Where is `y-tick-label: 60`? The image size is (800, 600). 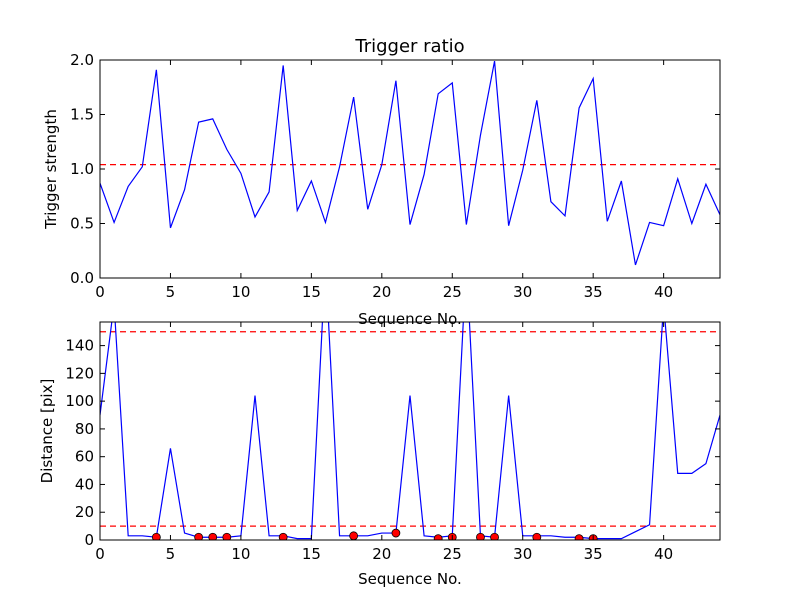
y-tick-label: 60 is located at coordinates (84, 457).